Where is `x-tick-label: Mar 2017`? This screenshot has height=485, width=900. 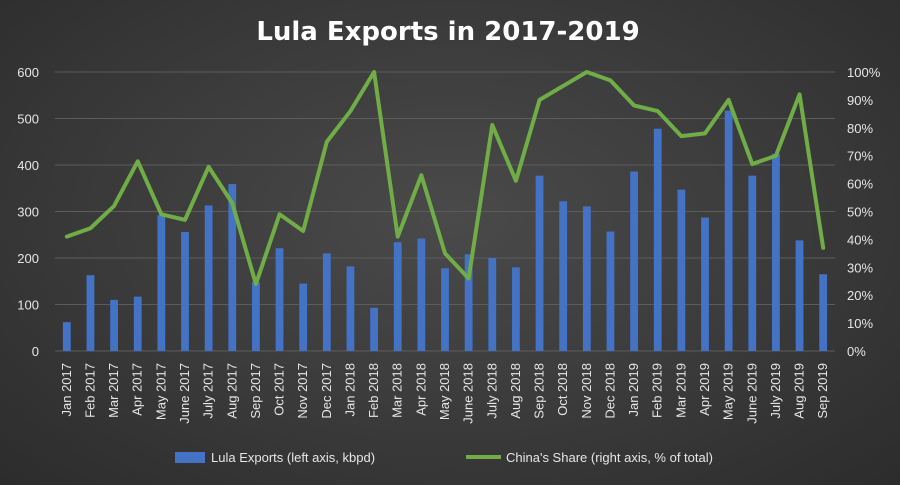 x-tick-label: Mar 2017 is located at coordinates (113, 390).